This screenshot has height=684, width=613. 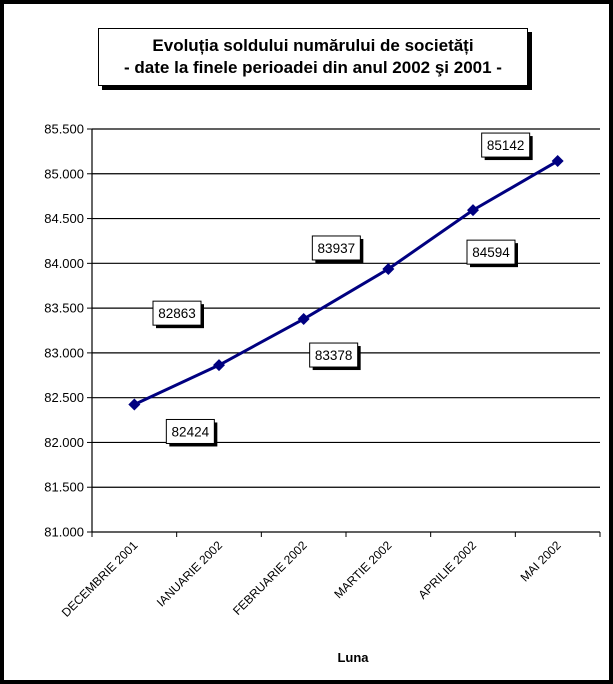 I want to click on data-label-text: 84594, so click(x=491, y=252).